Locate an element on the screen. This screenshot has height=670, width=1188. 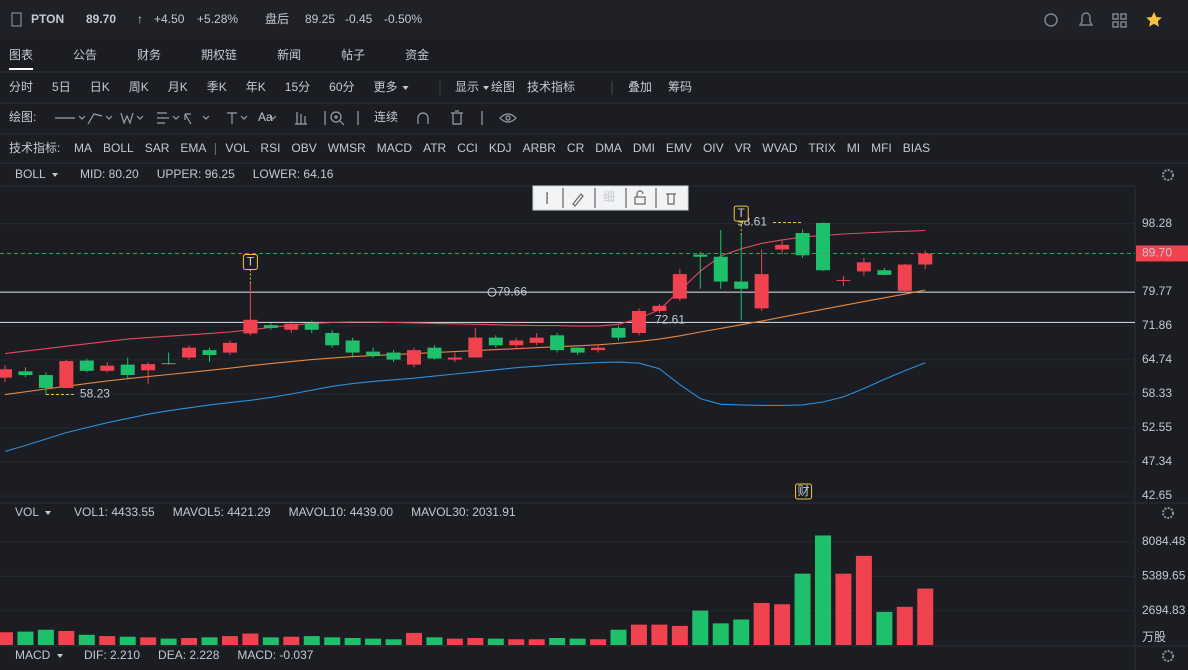
legend-label: UPPER: 96.25 is located at coordinates (196, 174).